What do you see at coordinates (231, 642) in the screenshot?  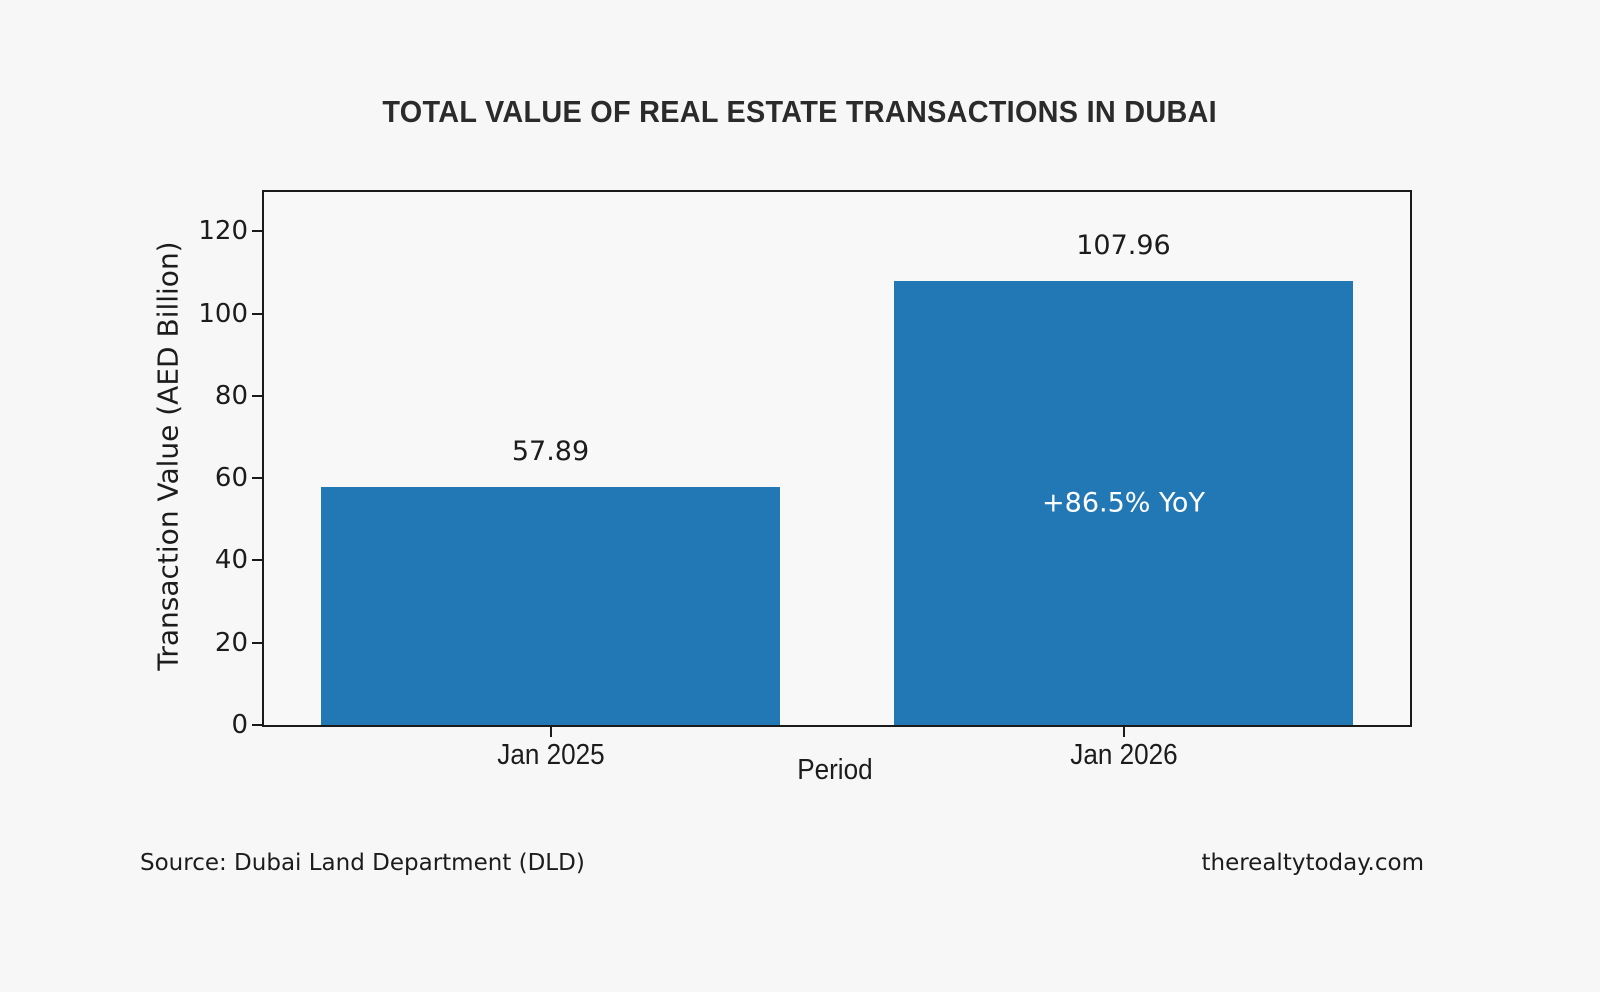 I see `y-tick-label: 20` at bounding box center [231, 642].